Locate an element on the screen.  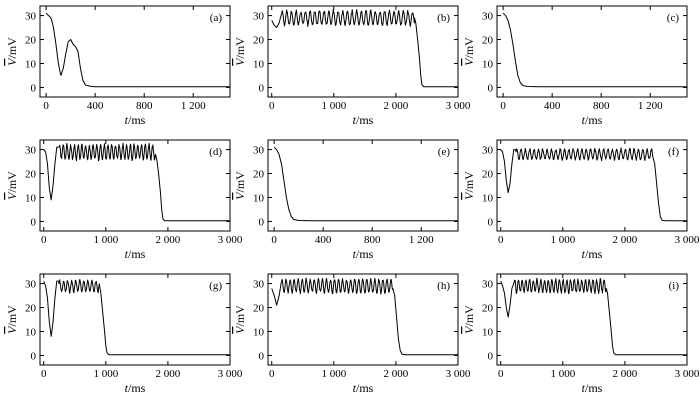
panel-label: (f) is located at coordinates (673, 152).